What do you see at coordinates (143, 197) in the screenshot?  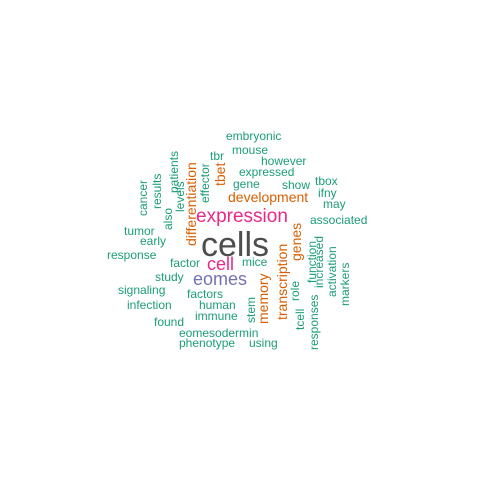 I see `word-cancer: cancer` at bounding box center [143, 197].